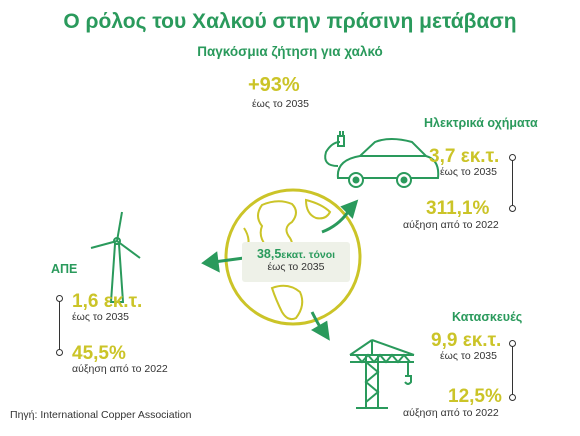 This screenshot has width=580, height=436. Describe the element at coordinates (512, 343) in the screenshot. I see `construction-dot-top` at that location.